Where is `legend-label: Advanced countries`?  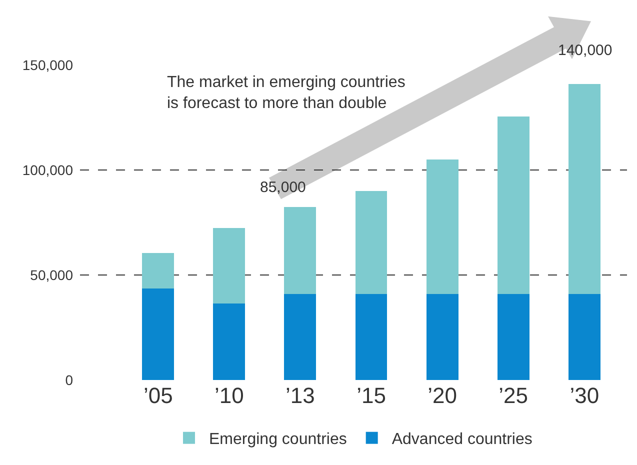 legend-label: Advanced countries is located at coordinates (462, 439).